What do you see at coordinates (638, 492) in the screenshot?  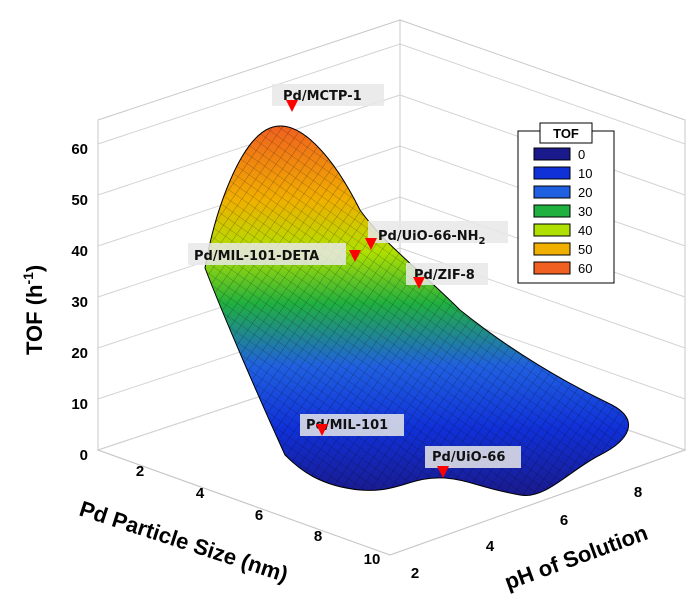 I see `y-tick-label: 8` at bounding box center [638, 492].